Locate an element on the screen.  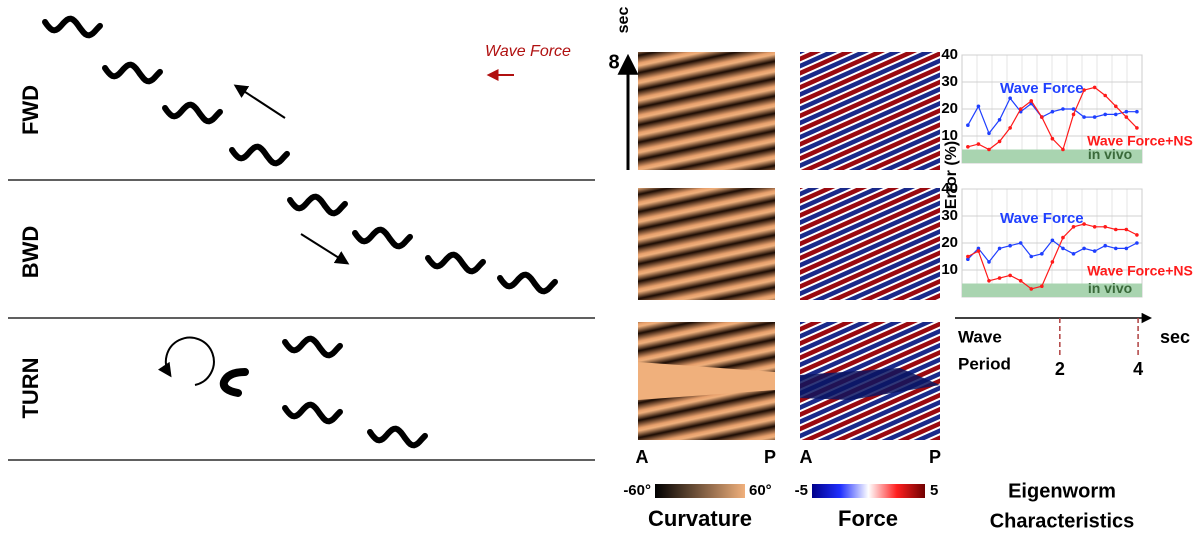
wave-force-label: Wave Force is located at coordinates (528, 51).